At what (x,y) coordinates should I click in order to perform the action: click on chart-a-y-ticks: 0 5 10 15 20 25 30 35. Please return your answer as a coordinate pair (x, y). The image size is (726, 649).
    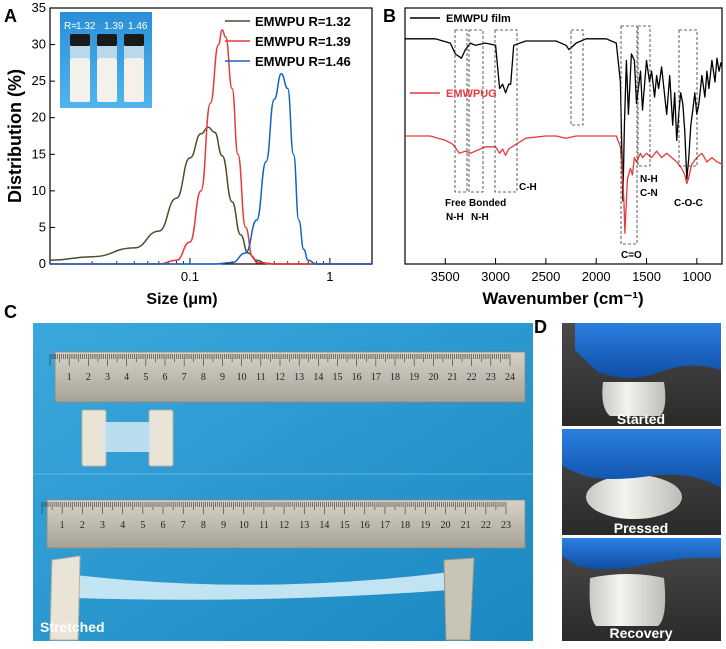
    Looking at the image, I should click on (43, 135).